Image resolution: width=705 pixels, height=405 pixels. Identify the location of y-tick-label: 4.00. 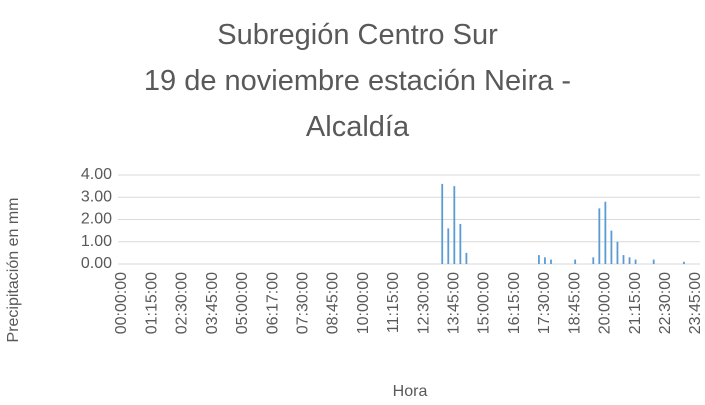
(96, 174).